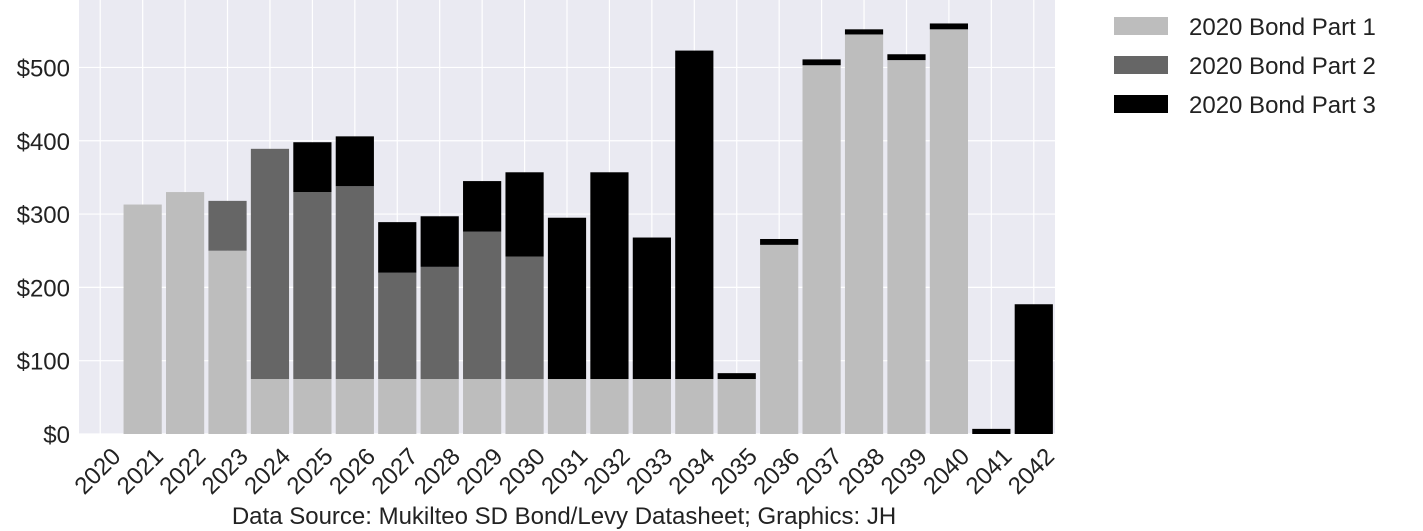 The image size is (1423, 531). Describe the element at coordinates (56, 435) in the screenshot. I see `y-tick-label: $0` at that location.